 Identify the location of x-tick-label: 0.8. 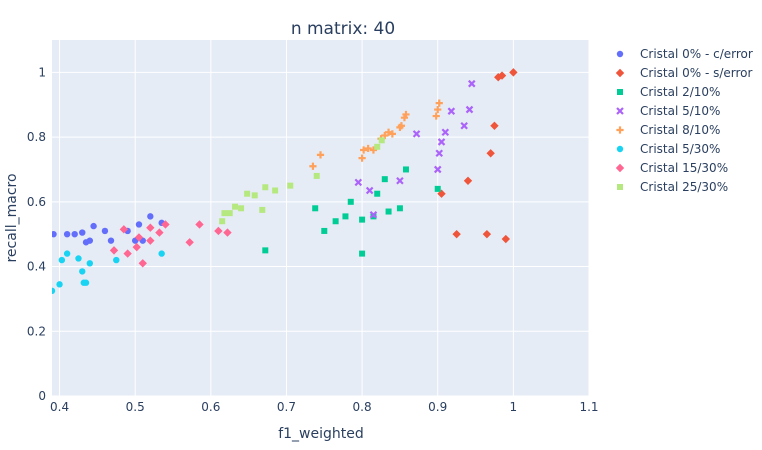
(362, 407).